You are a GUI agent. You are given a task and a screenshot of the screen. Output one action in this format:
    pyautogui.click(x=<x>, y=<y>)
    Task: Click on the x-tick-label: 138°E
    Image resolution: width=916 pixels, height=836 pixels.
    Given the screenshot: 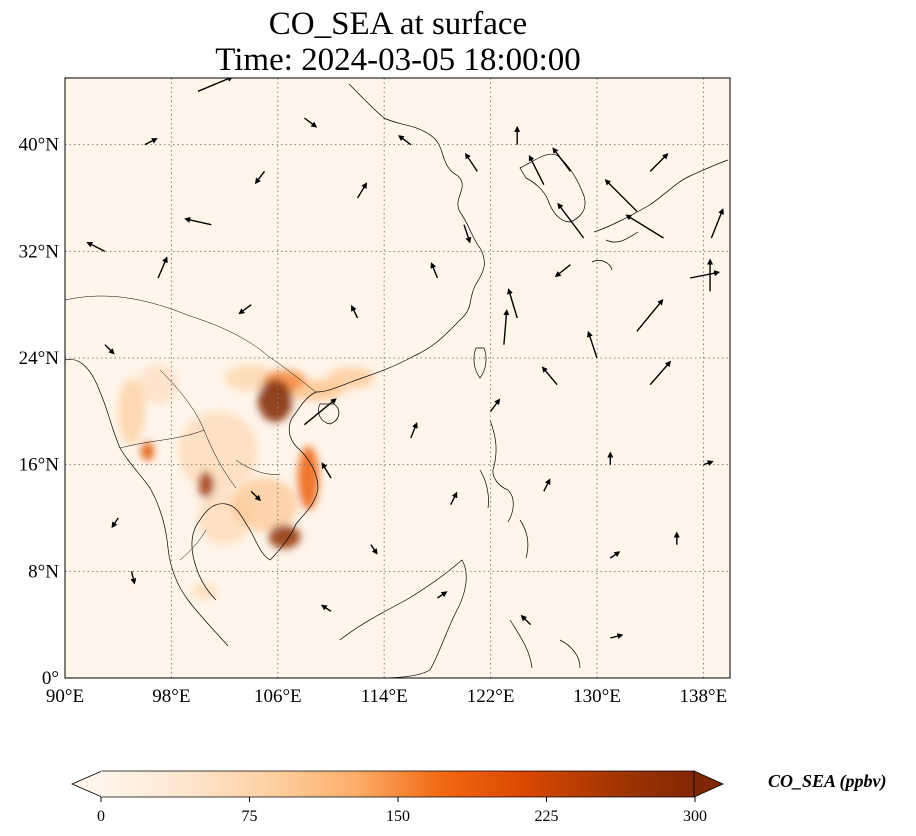 What is the action you would take?
    pyautogui.click(x=704, y=696)
    